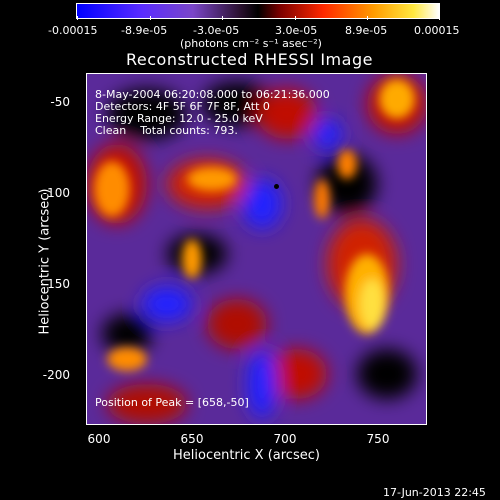 This screenshot has width=500, height=500. Describe the element at coordinates (56, 284) in the screenshot. I see `y-tick-label: -150` at that location.